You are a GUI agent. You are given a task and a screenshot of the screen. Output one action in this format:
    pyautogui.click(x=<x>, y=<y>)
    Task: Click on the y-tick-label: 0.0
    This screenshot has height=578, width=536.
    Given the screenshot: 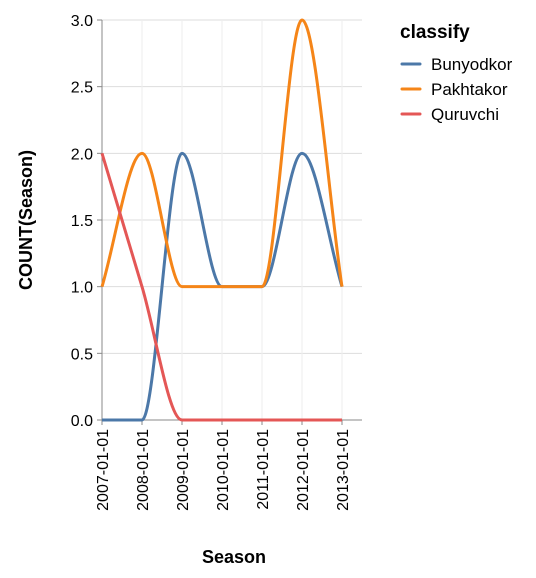 What is the action you would take?
    pyautogui.click(x=82, y=421)
    